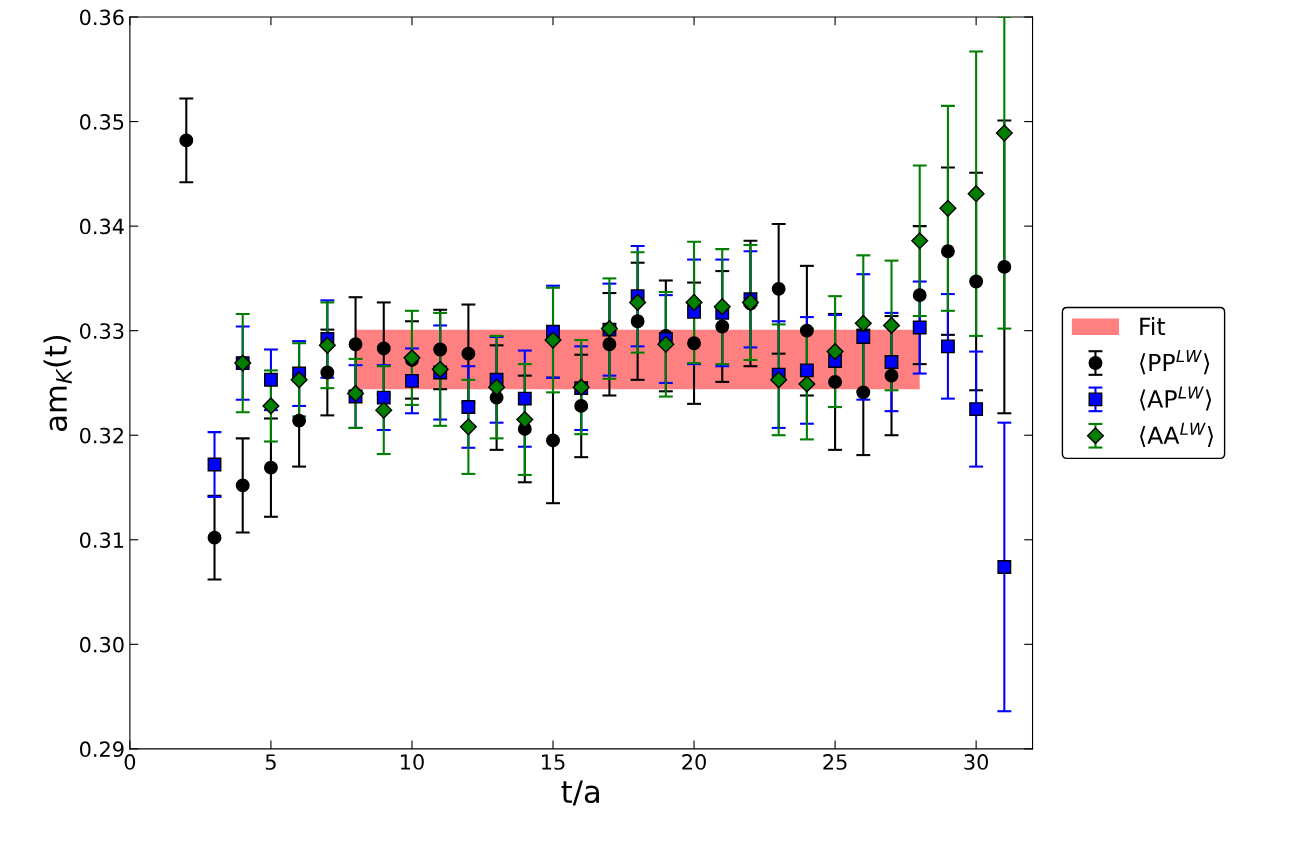  I want to click on x-axis-title: t/a, so click(580, 793).